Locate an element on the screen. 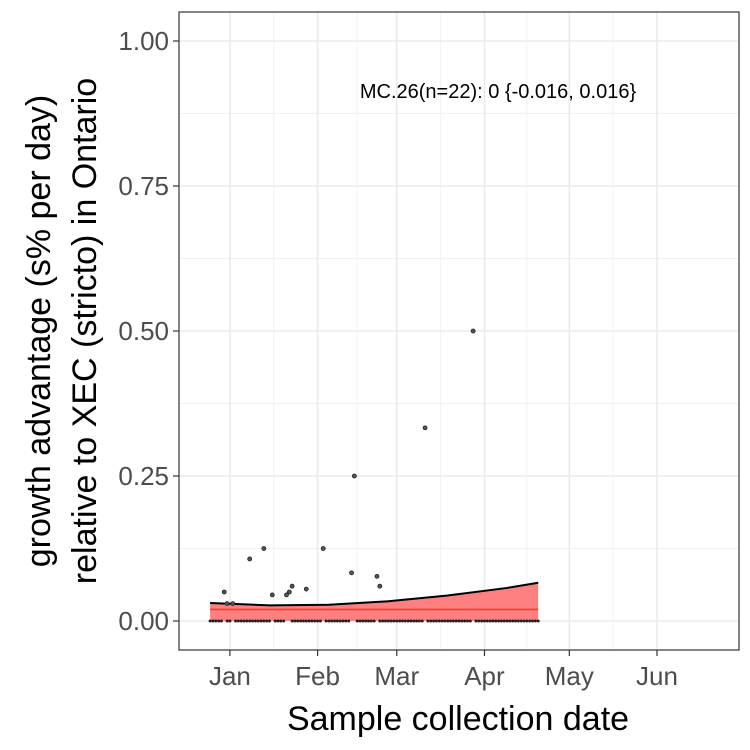 This screenshot has width=750, height=750. ci-band-layer is located at coordinates (374, 601).